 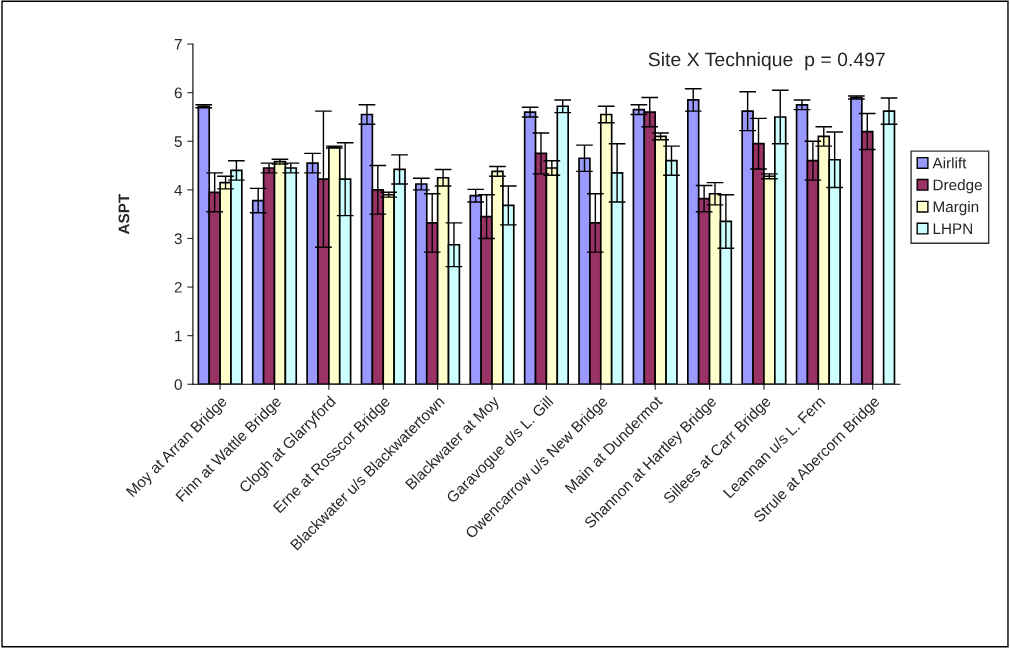 What do you see at coordinates (952, 228) in the screenshot?
I see `legend-label: LHPN` at bounding box center [952, 228].